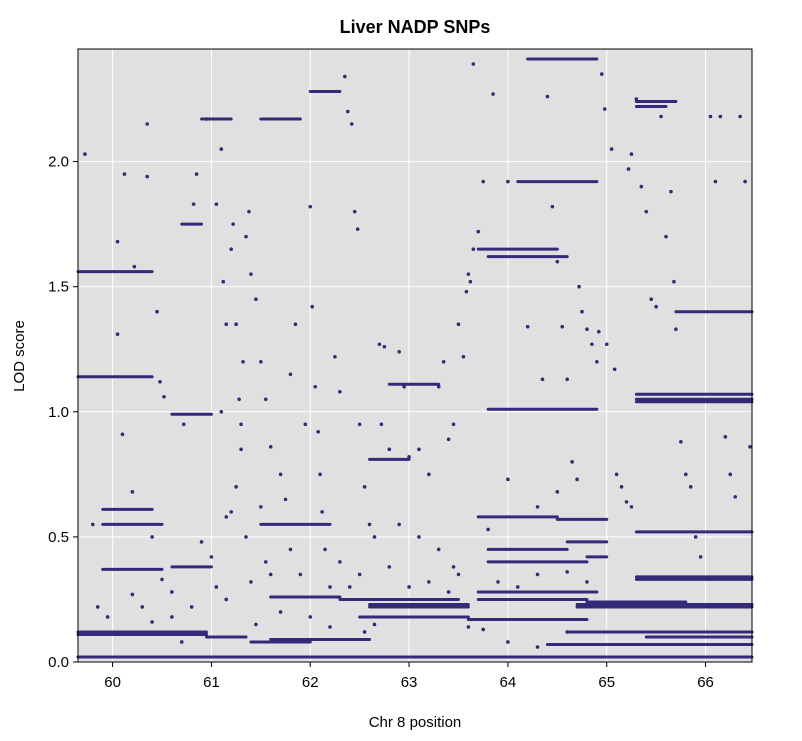 Image resolution: width=802 pixels, height=741 pixels. I want to click on y-tick-label-2: 1.0, so click(58, 412).